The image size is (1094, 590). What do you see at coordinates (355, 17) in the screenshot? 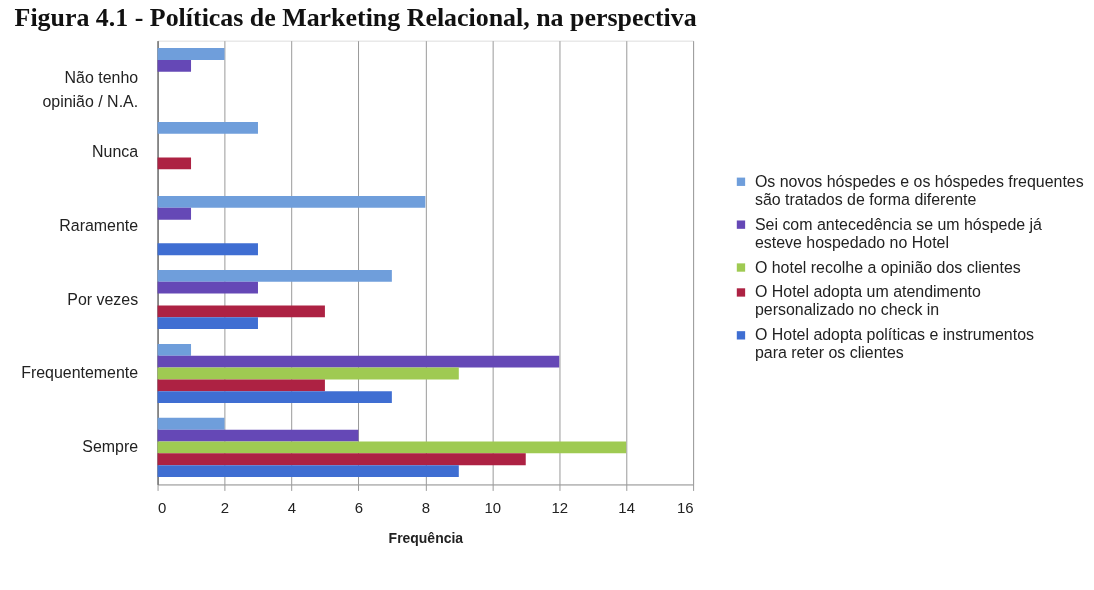
I see `chart-title: Figura 4.1 - Políticas de Marketing Relacional, na perspectiva` at bounding box center [355, 17].